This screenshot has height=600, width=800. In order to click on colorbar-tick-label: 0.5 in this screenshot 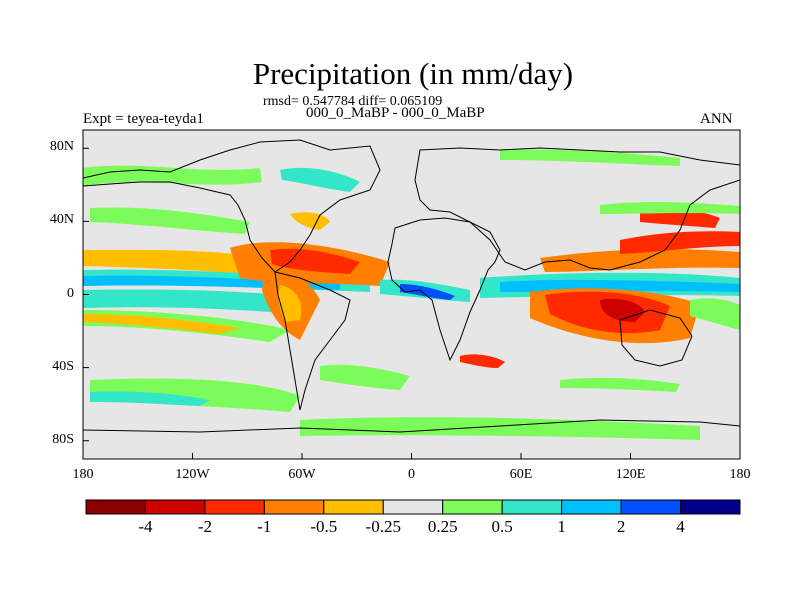, I will do `click(502, 526)`.